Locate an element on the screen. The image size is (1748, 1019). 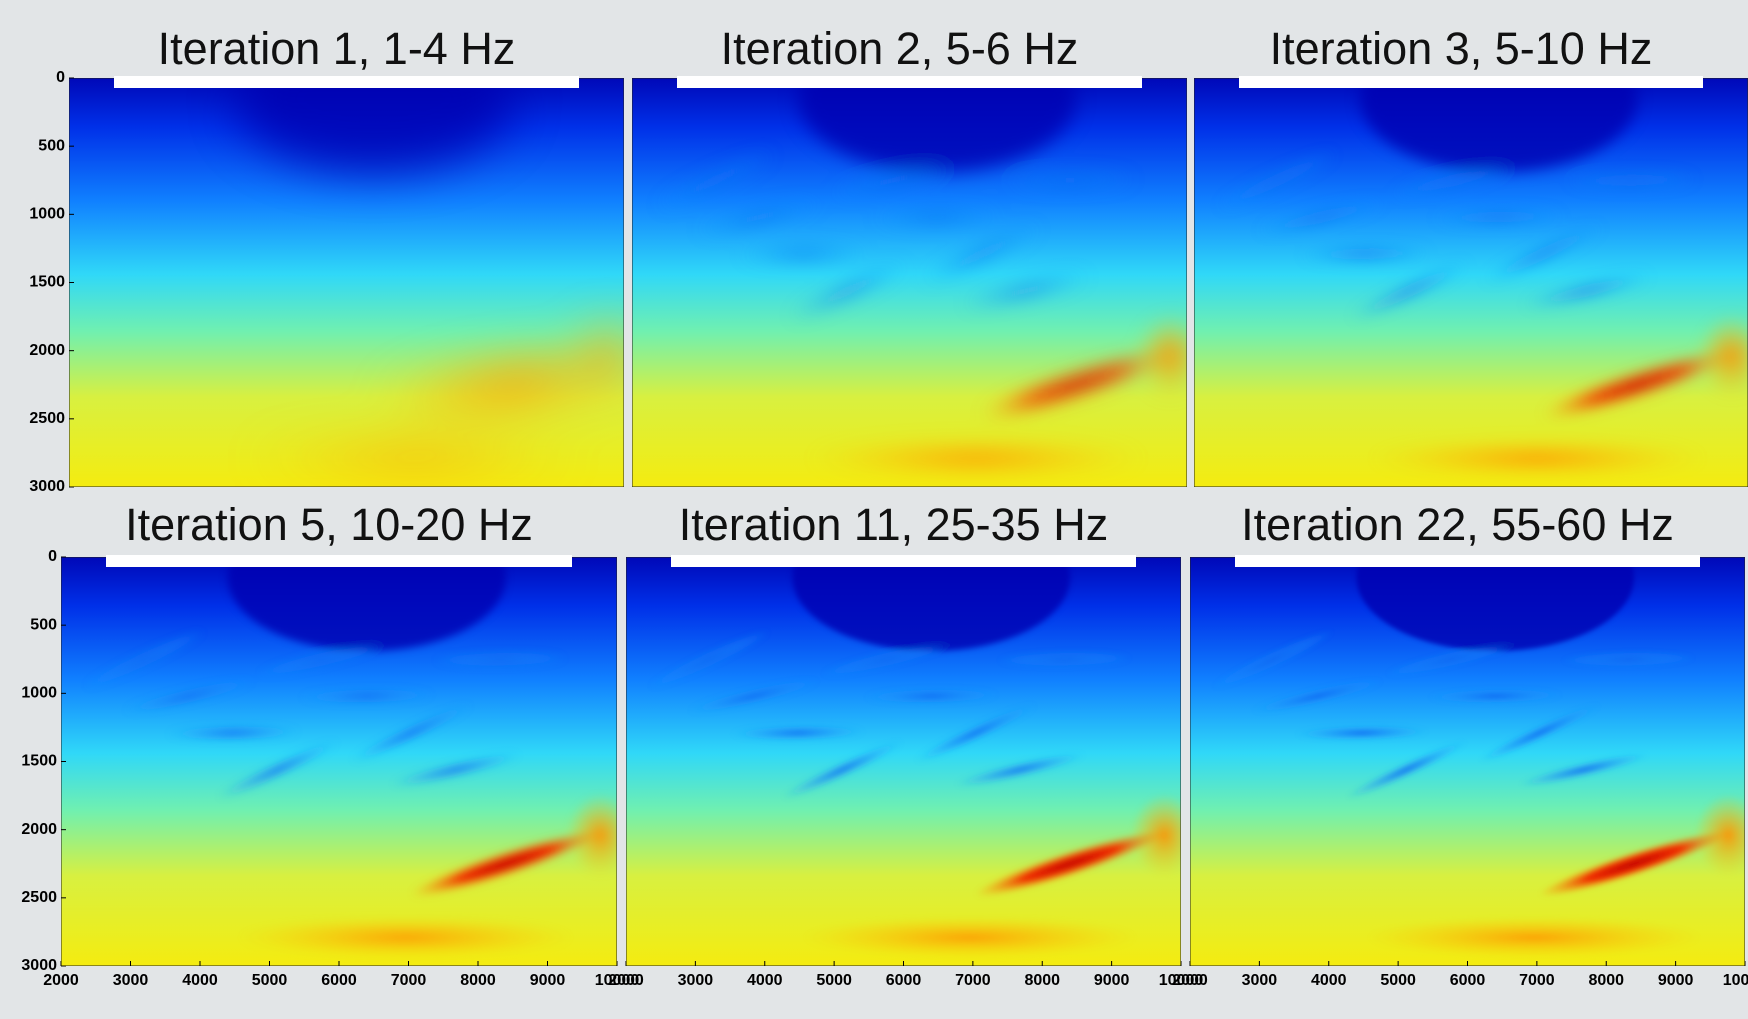
y-tick-label: 2000 is located at coordinates (39, 829).